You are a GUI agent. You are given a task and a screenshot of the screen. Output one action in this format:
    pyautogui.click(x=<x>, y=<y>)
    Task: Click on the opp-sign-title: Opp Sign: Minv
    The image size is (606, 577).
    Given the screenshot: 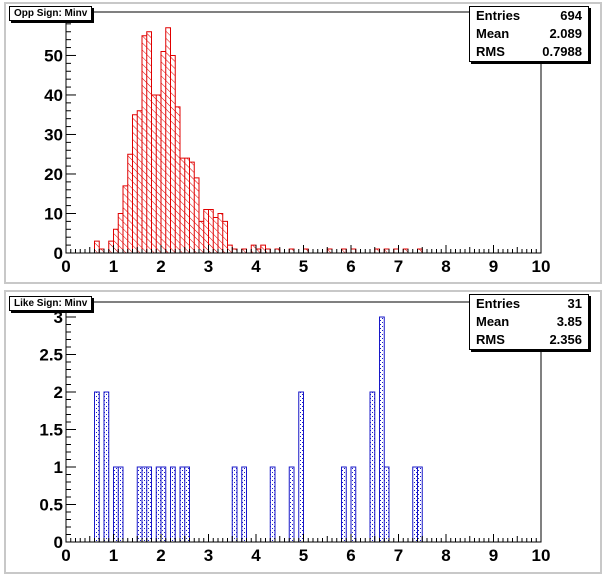 What is the action you would take?
    pyautogui.click(x=51, y=13)
    